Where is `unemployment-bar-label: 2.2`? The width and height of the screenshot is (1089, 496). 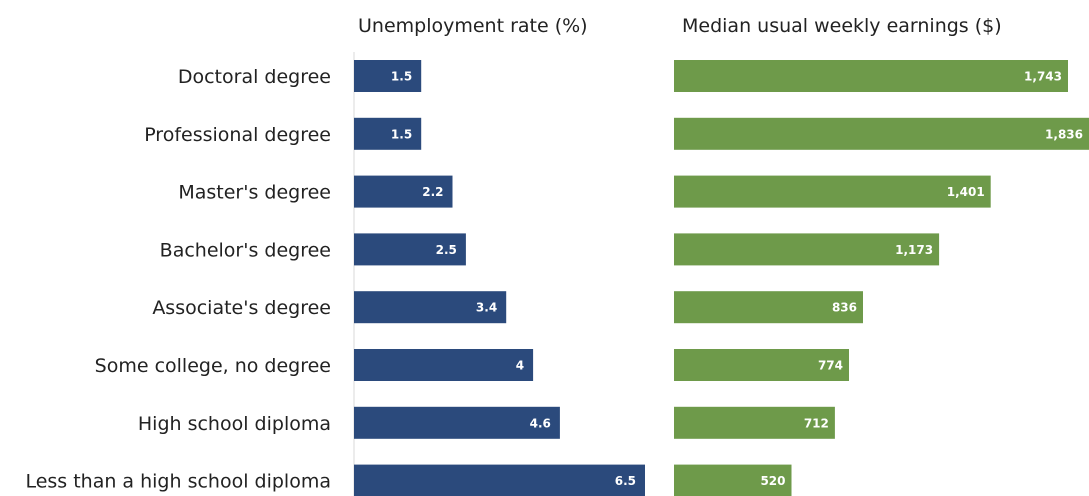 unemployment-bar-label: 2.2 is located at coordinates (432, 192).